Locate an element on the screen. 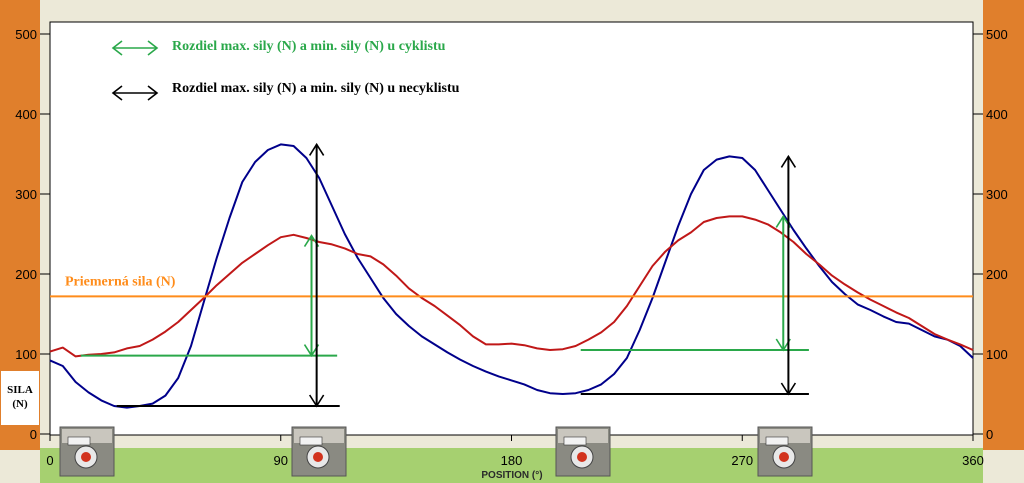 Image resolution: width=1024 pixels, height=483 pixels. y-tick-label-right: 100 is located at coordinates (997, 354).